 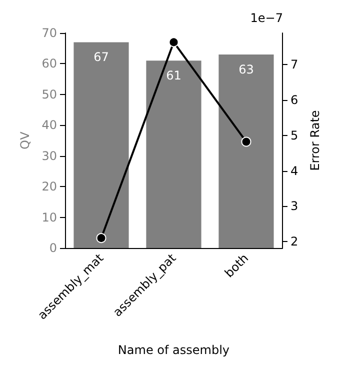 I want to click on y-tick-label: 0, so click(x=53, y=248).